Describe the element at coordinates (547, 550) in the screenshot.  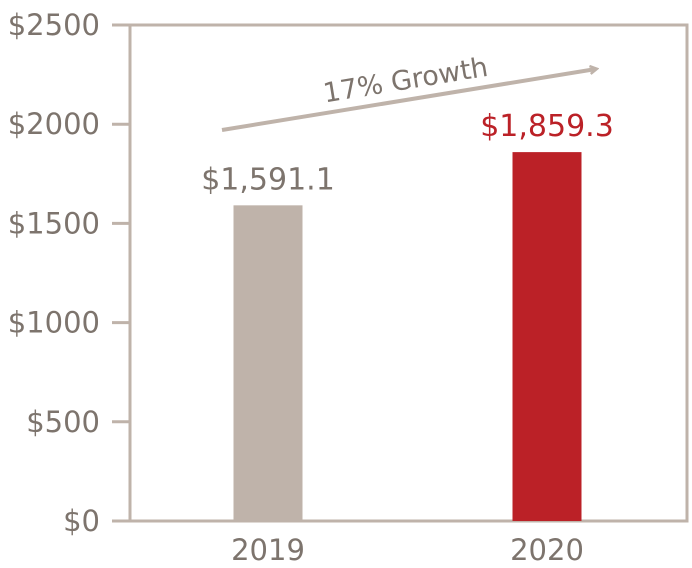
I see `x-tick-label-2020: 2020` at that location.